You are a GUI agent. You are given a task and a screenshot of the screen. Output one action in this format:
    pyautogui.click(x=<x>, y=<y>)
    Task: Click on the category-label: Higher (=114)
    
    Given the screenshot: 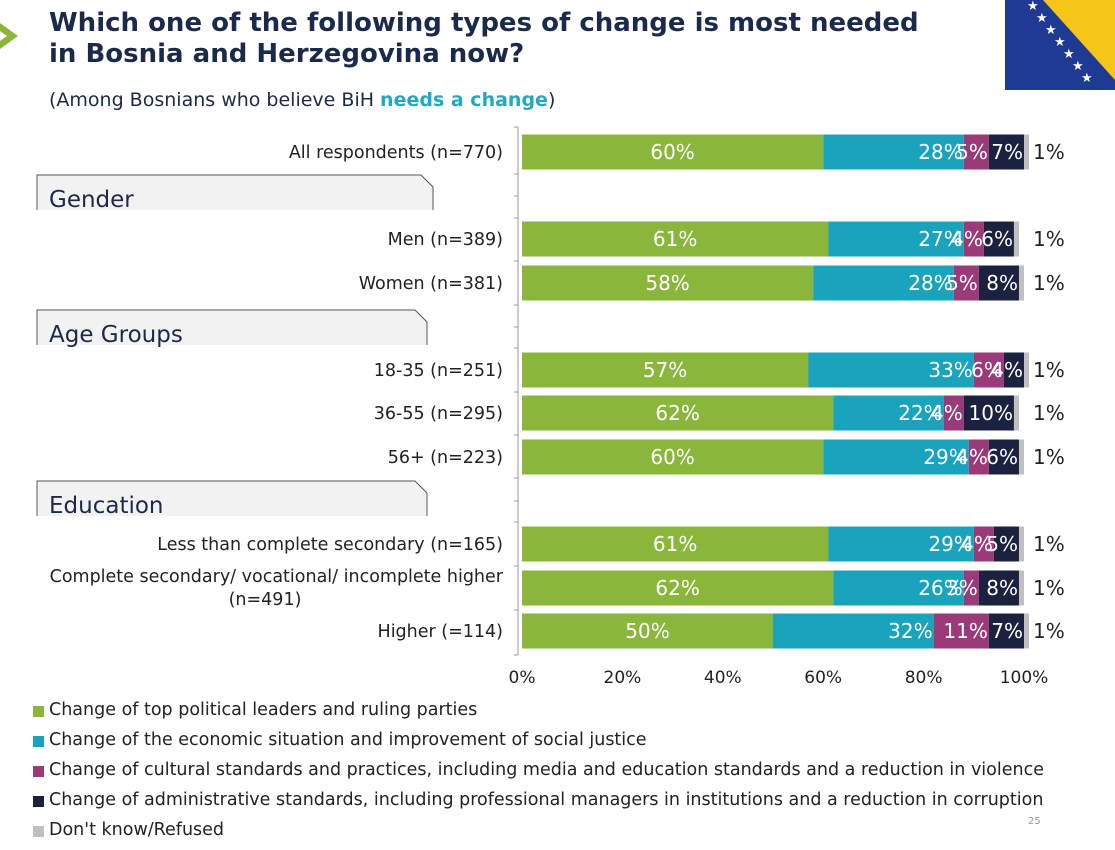 What is the action you would take?
    pyautogui.click(x=440, y=632)
    